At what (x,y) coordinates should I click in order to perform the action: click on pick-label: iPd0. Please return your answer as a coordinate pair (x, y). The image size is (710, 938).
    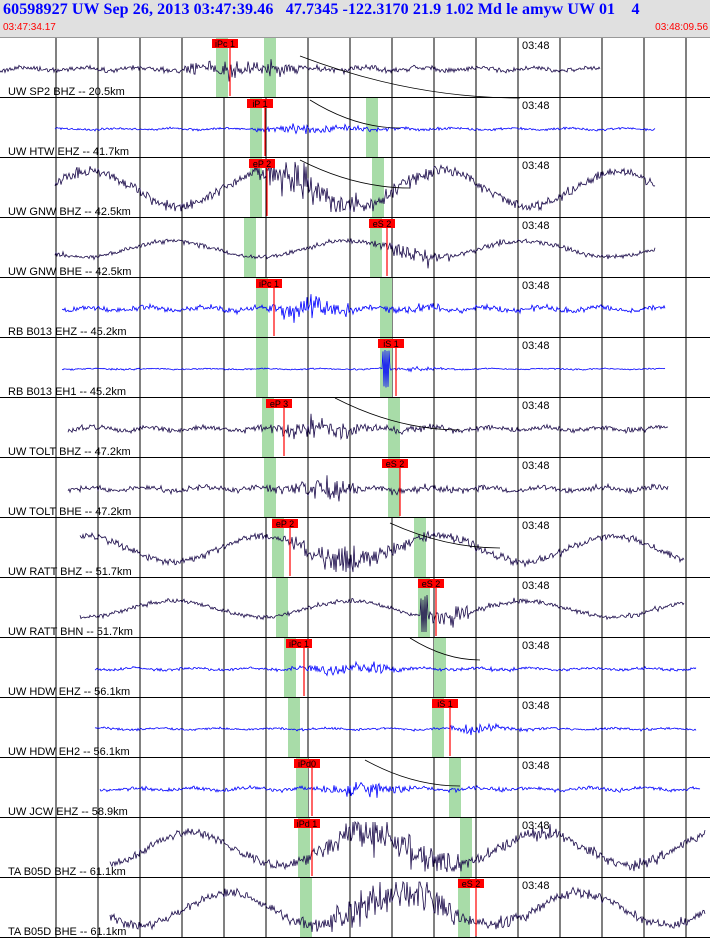
    Looking at the image, I should click on (307, 764).